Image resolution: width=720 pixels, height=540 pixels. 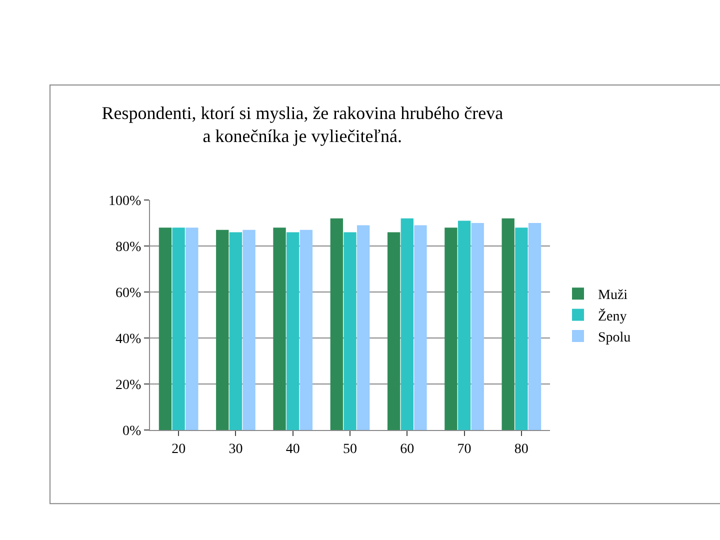 I want to click on x-tick-label: 20, so click(x=179, y=449).